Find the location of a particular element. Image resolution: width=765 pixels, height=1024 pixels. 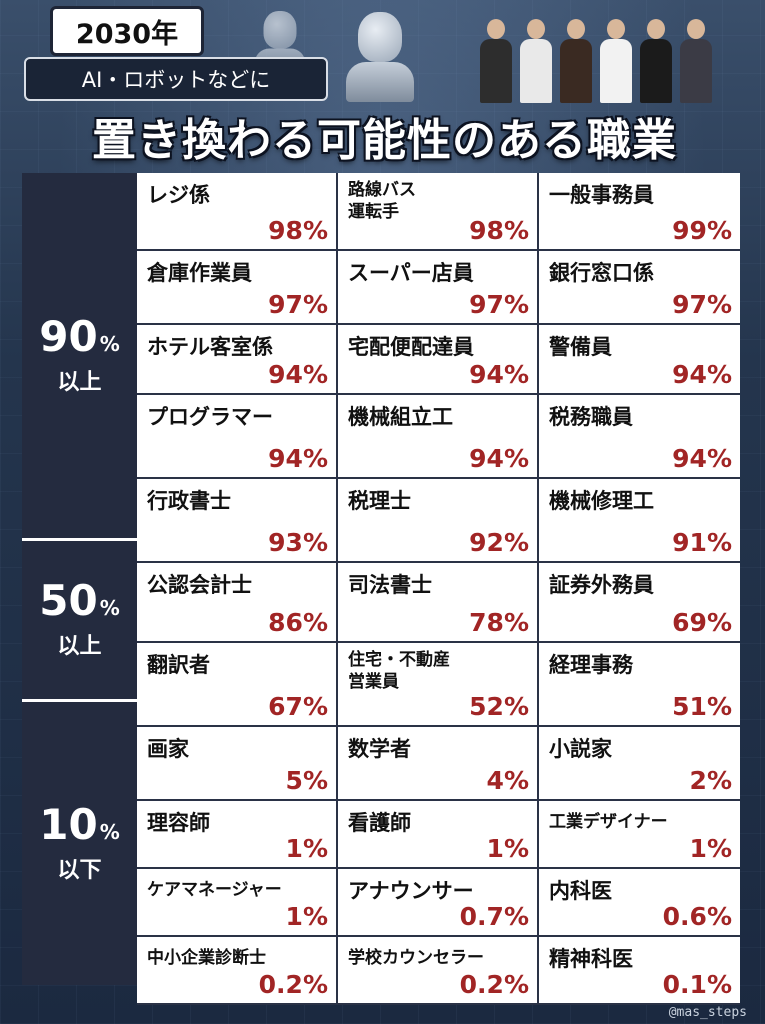

band-90: 90% 以上 is located at coordinates (79, 355).